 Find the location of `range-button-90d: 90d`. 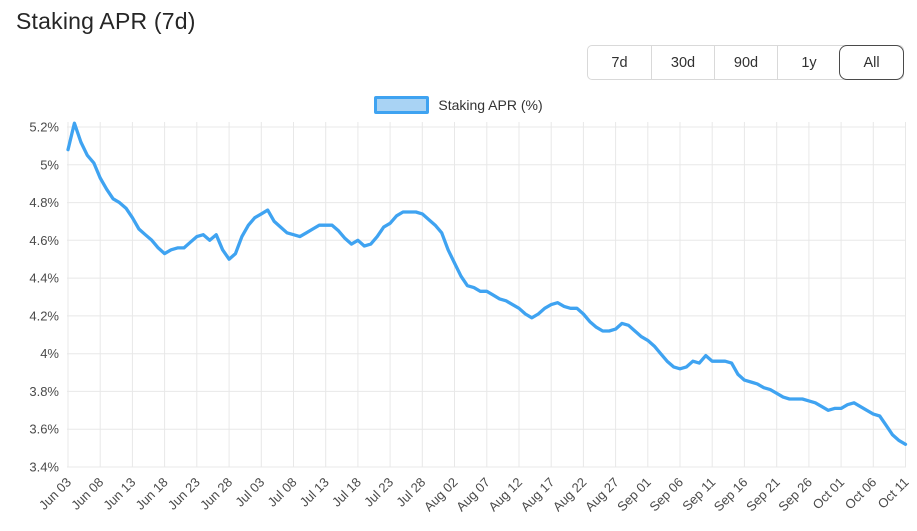

range-button-90d: 90d is located at coordinates (745, 62).